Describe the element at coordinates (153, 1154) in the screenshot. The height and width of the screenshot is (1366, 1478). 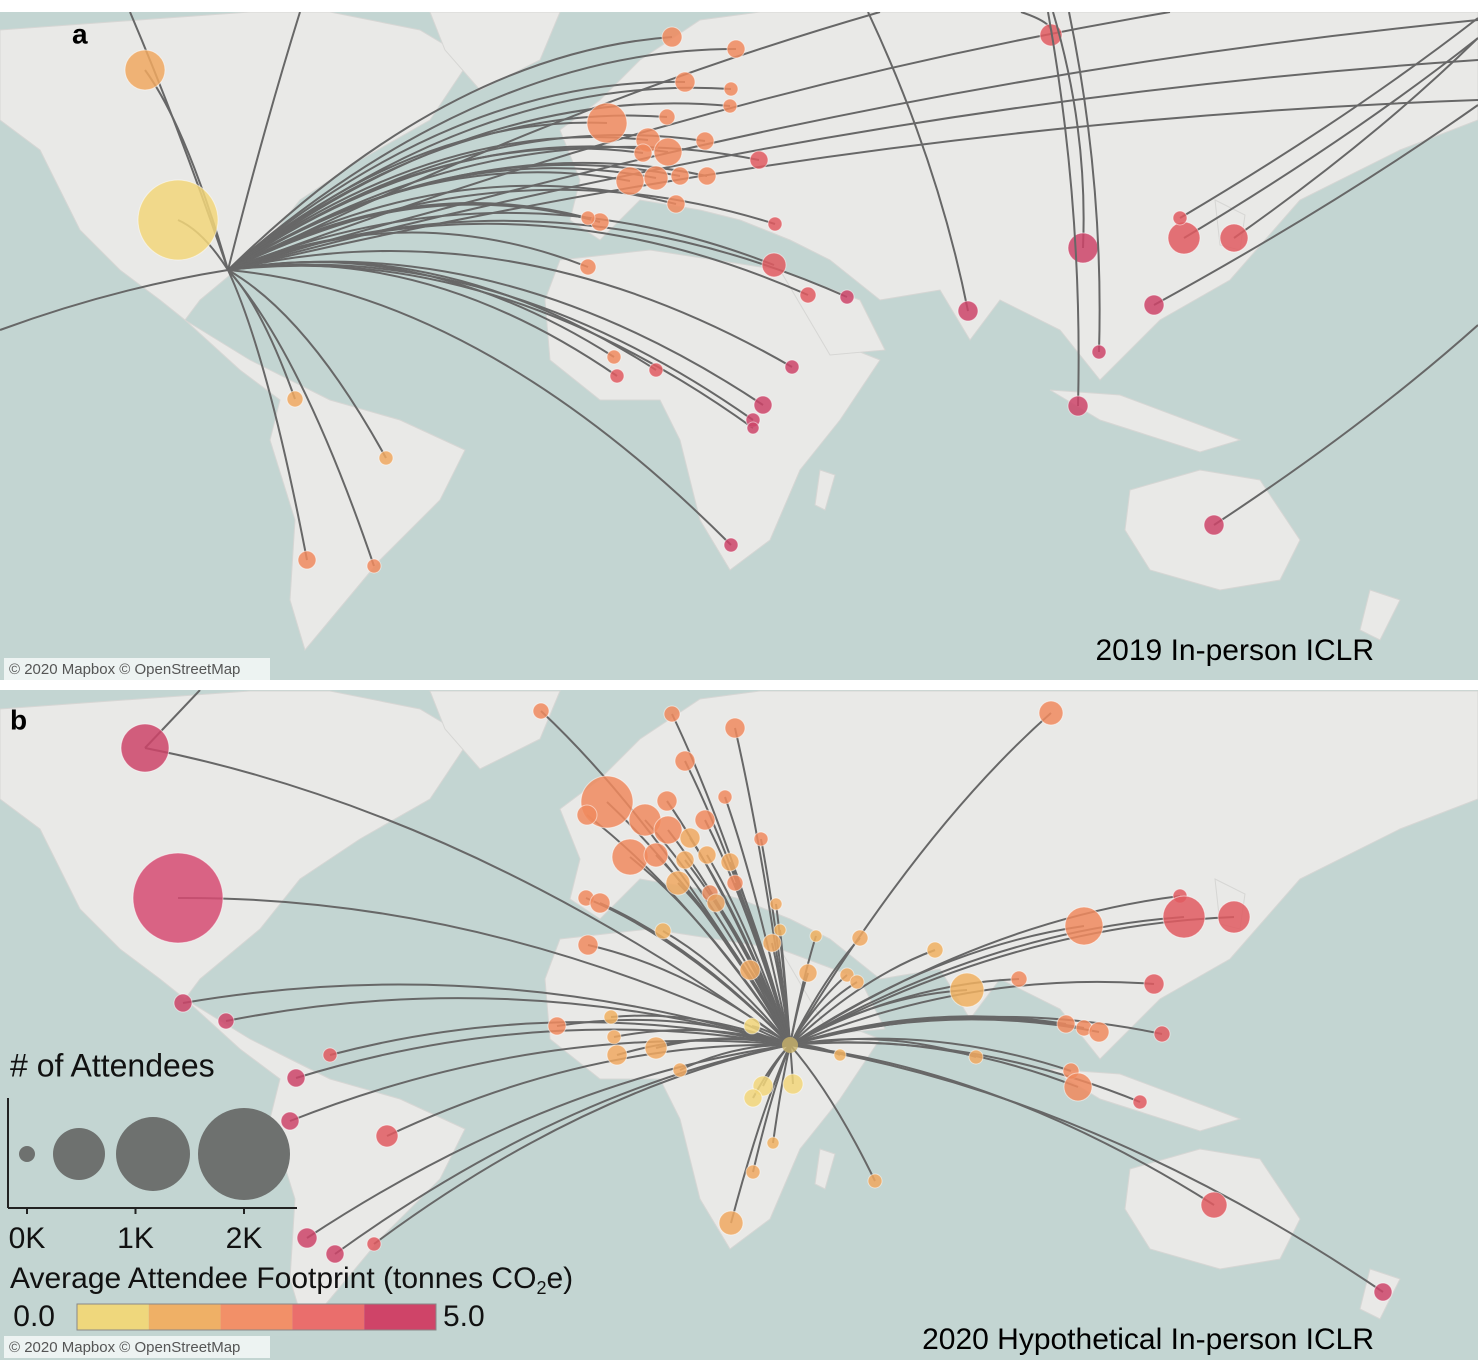
I see `size-legend-bubble` at that location.